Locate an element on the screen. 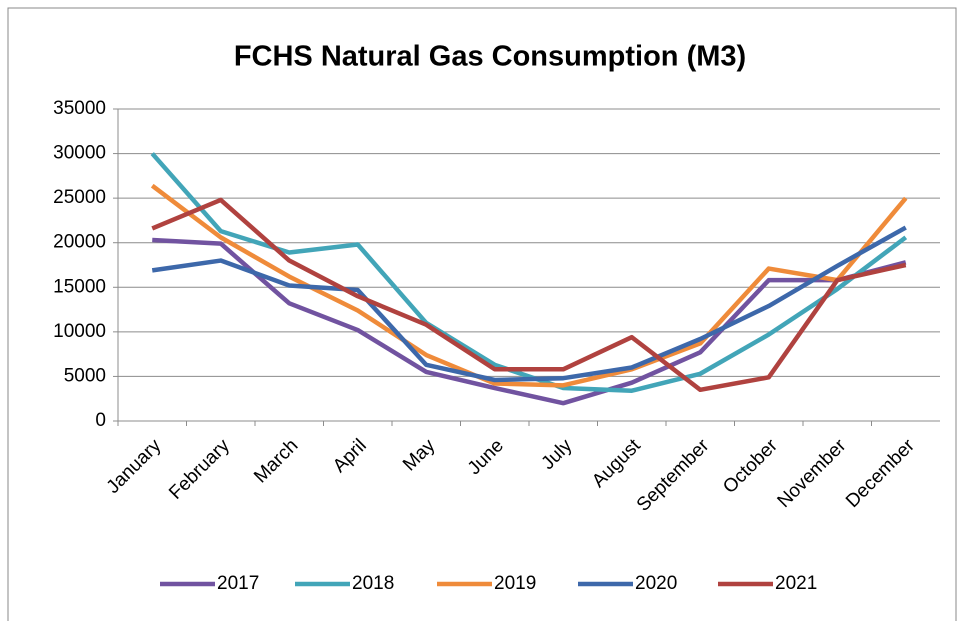 The image size is (962, 621). y-tick-label: 30000 is located at coordinates (79, 153).